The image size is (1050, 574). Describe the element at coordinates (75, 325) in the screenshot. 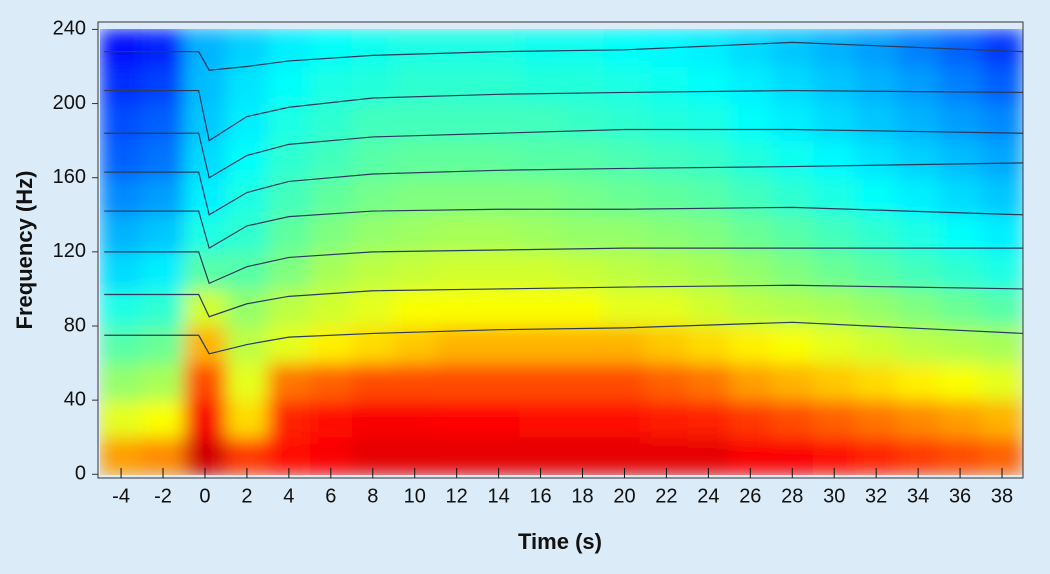

I see `y-tick-label: 80` at that location.